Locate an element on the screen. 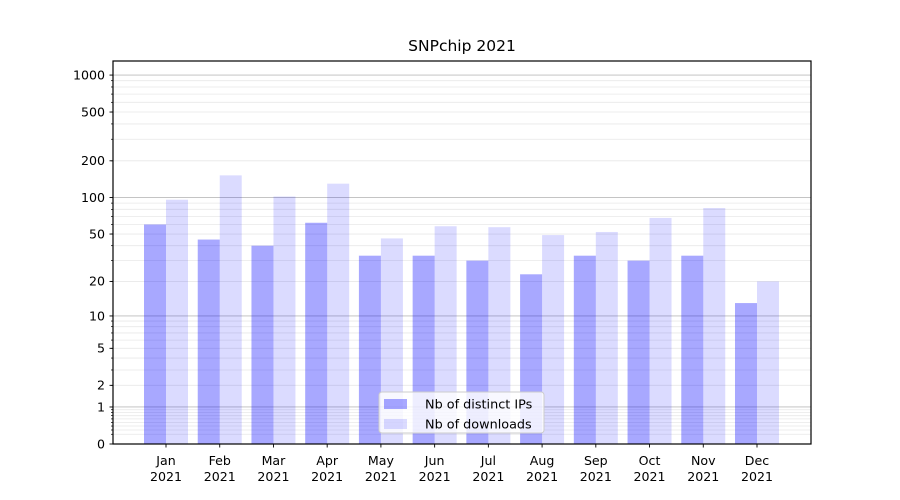 This screenshot has height=500, width=900. bar-feb-distinct-ips is located at coordinates (208, 341).